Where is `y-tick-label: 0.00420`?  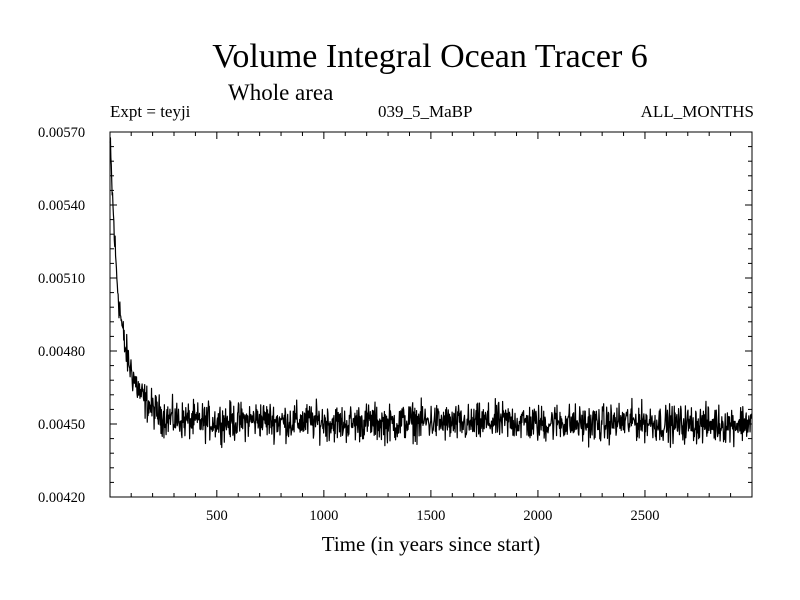 y-tick-label: 0.00420 is located at coordinates (61, 498).